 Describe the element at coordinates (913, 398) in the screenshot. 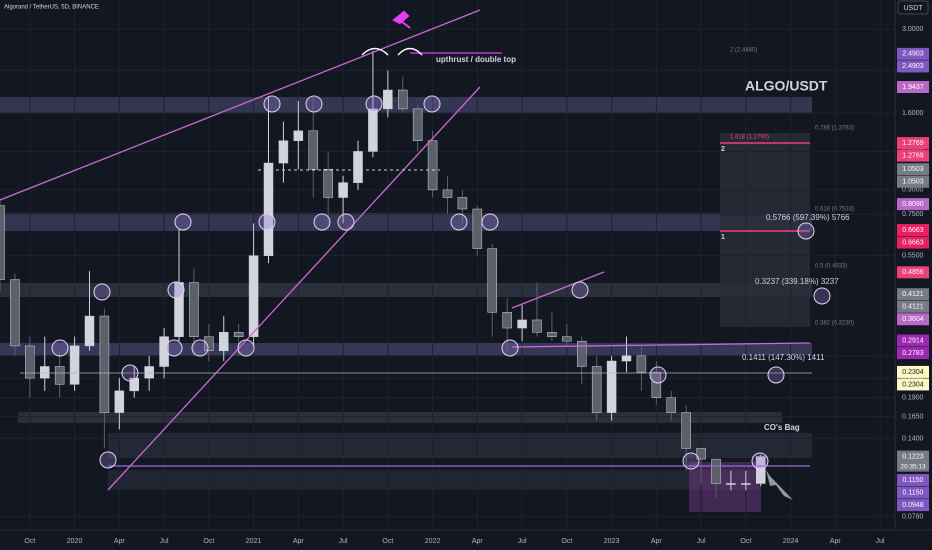

I see `y-tick-label: 0.1900` at that location.